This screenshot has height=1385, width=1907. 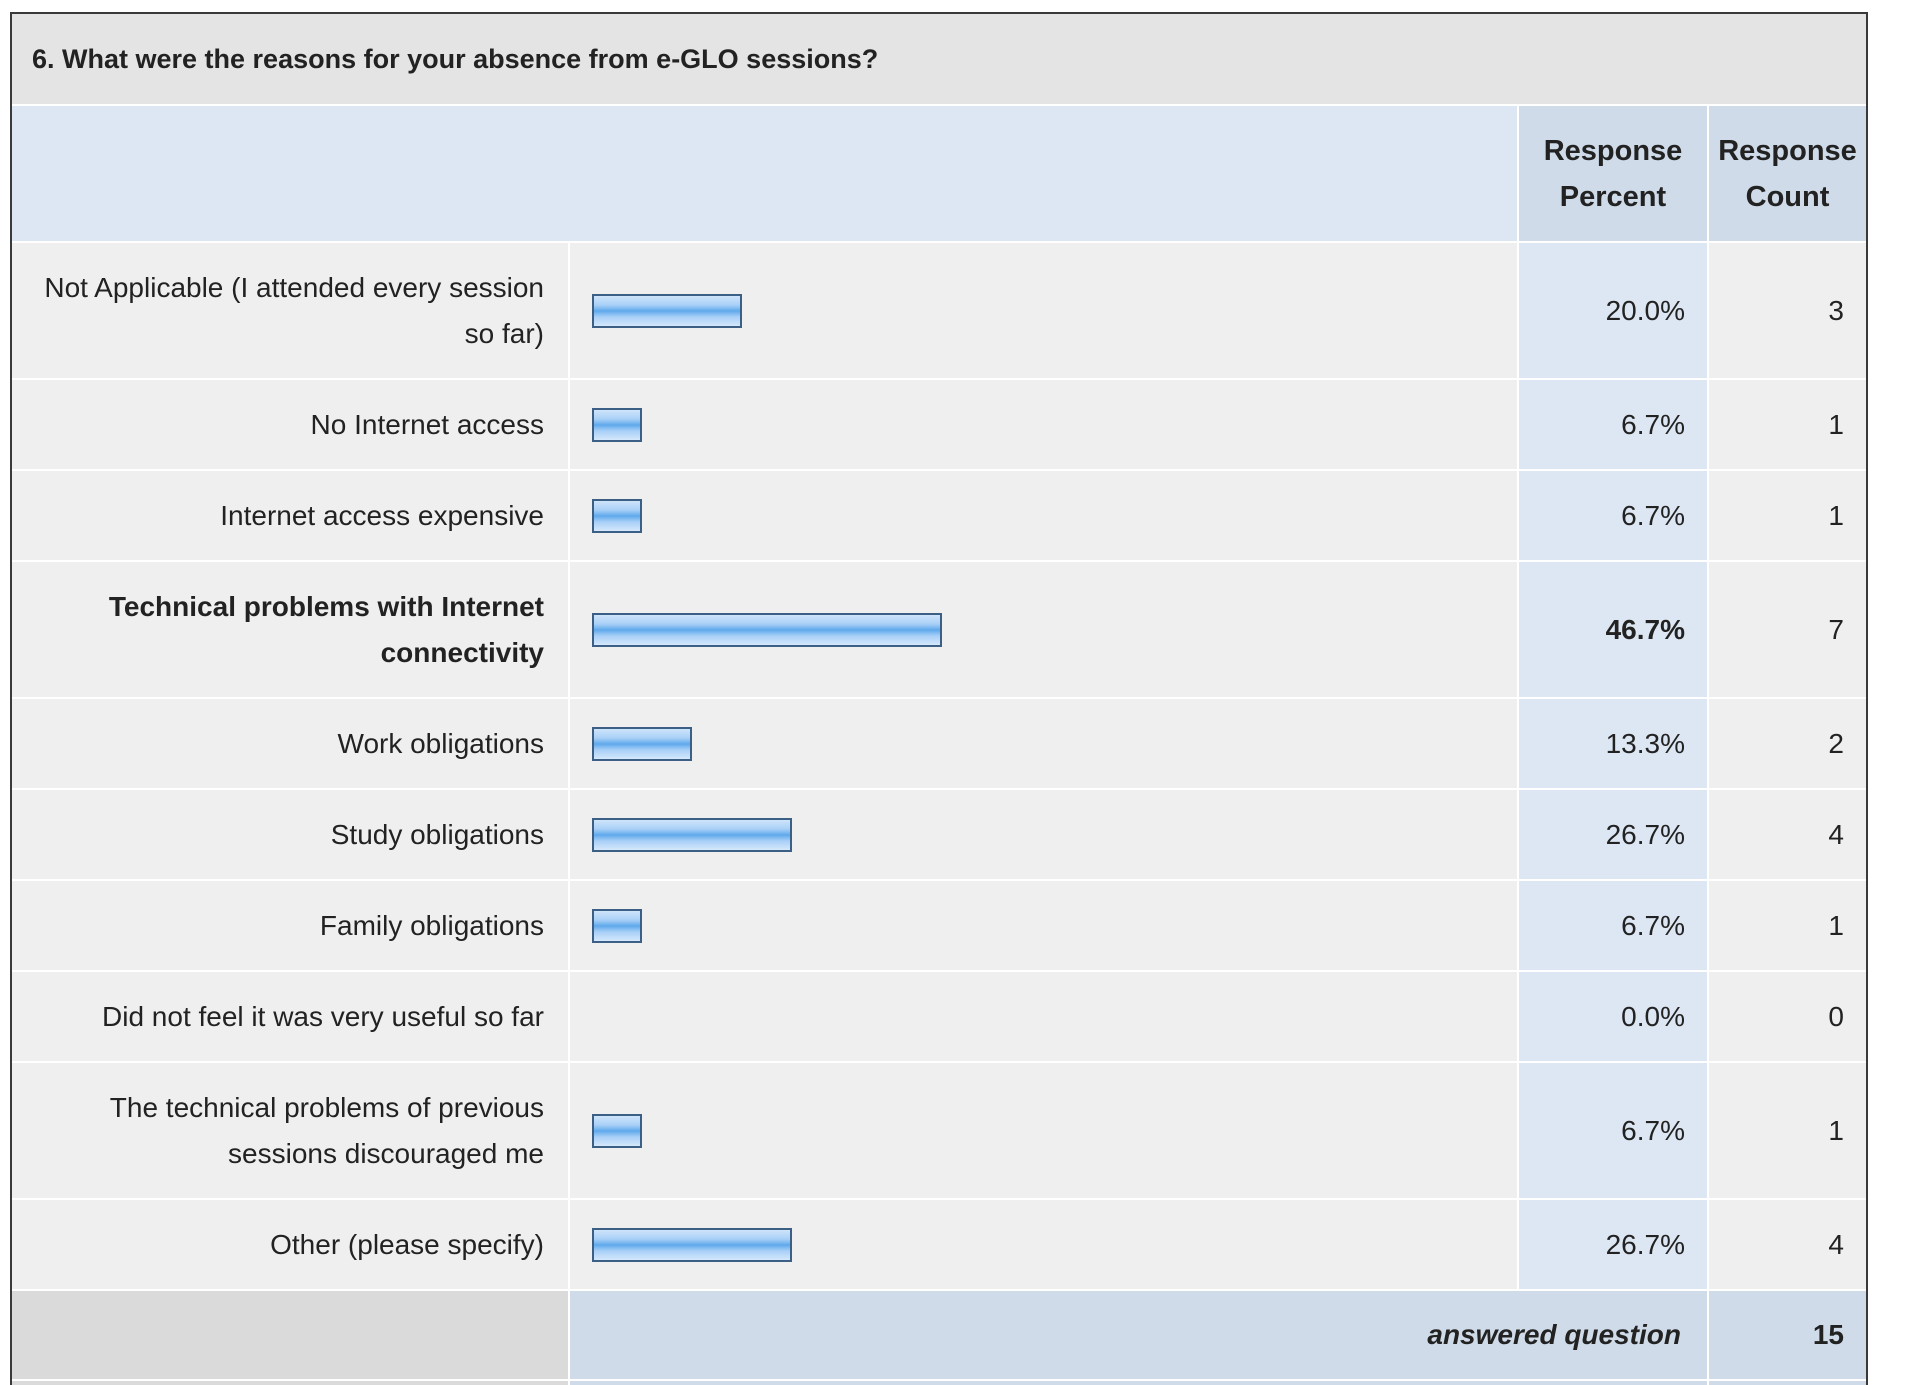 I want to click on table-row: Work obligations 13.3% 2, so click(x=939, y=744).